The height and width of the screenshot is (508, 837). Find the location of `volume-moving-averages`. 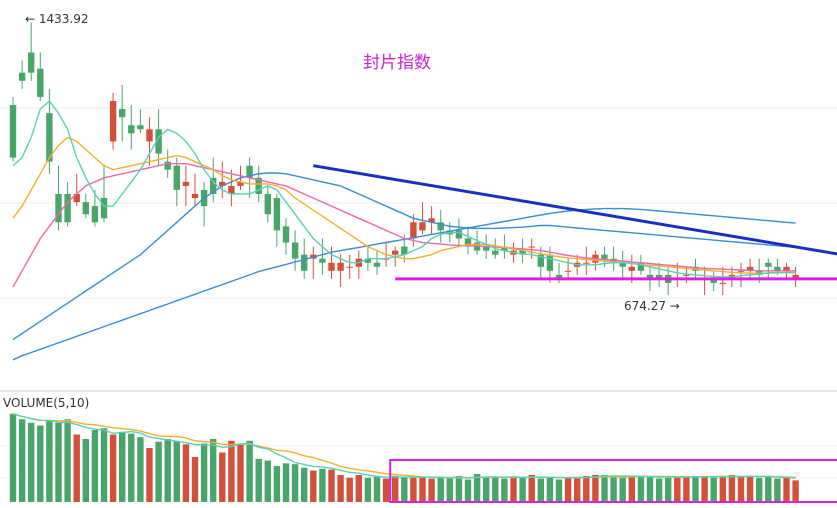

volume-moving-averages is located at coordinates (404, 446).